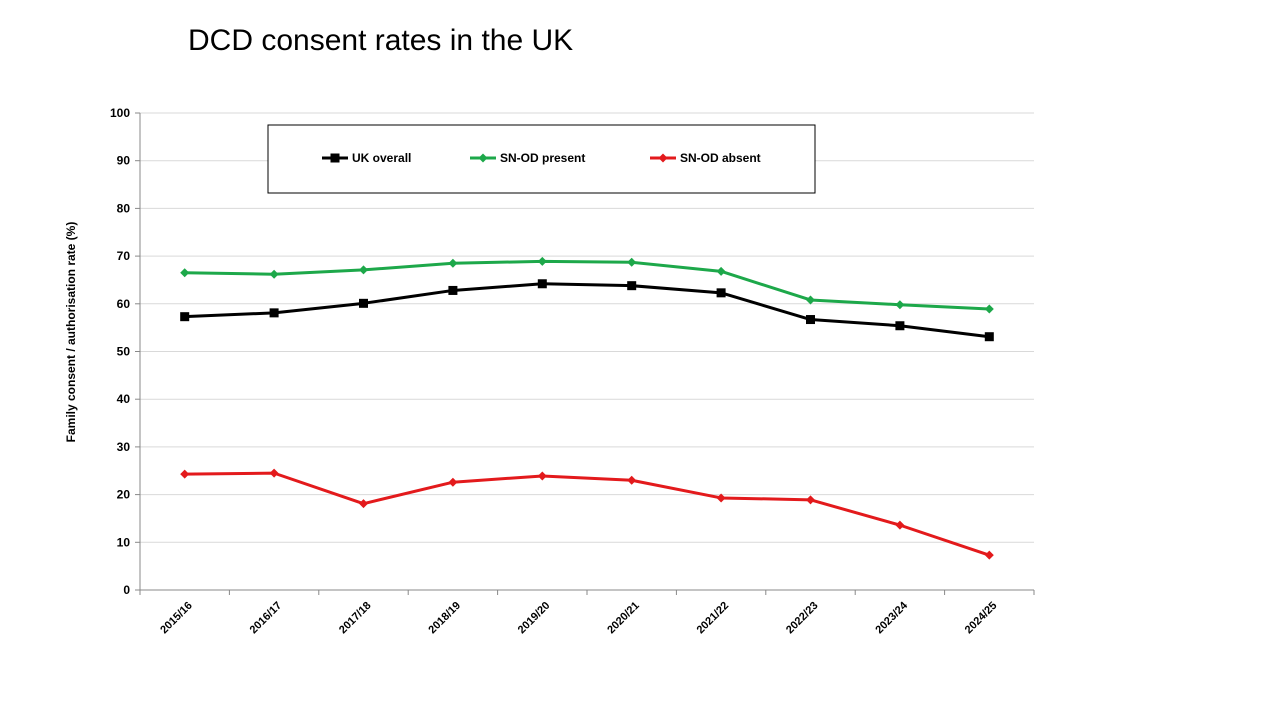 The height and width of the screenshot is (720, 1280). Describe the element at coordinates (124, 161) in the screenshot. I see `y-tick-label: 90` at that location.